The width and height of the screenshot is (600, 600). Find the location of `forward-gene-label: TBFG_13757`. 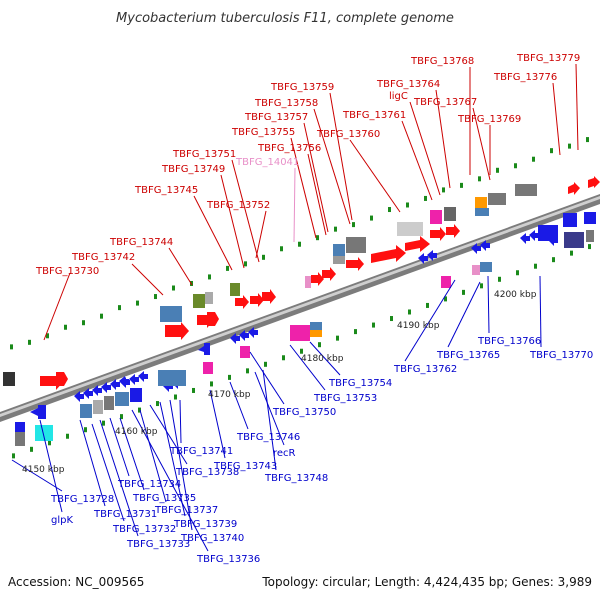

forward-gene-label: TBFG_13757 is located at coordinates (276, 117).